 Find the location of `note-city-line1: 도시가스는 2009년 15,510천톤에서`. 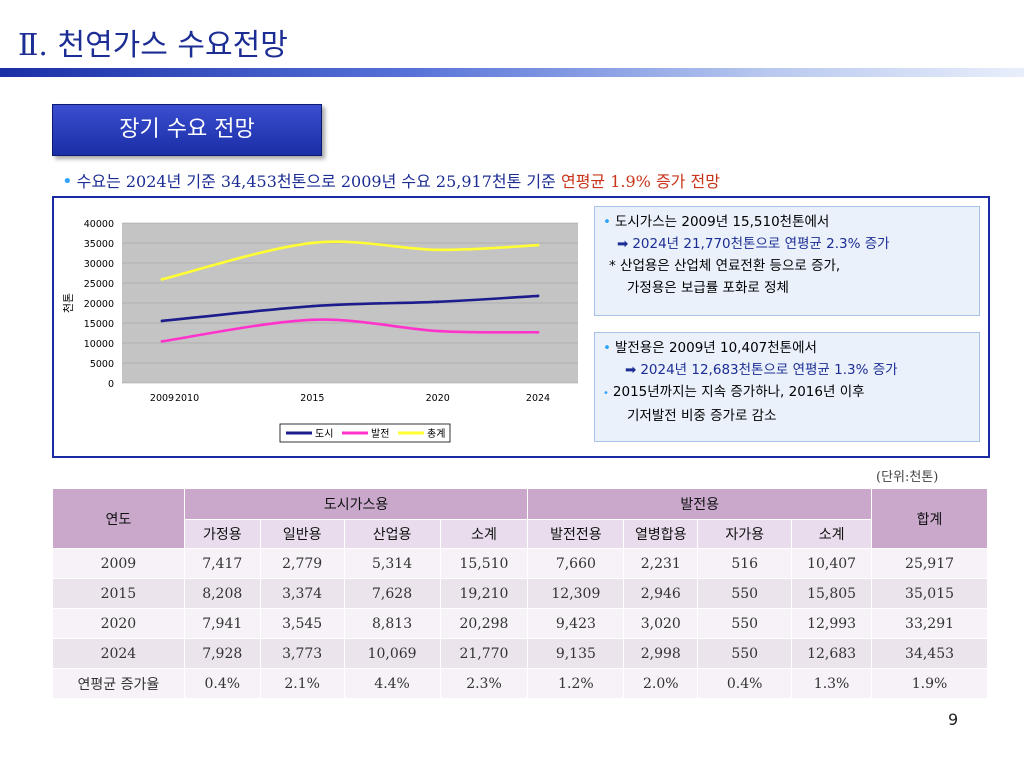

note-city-line1: 도시가스는 2009년 15,510천톤에서 is located at coordinates (722, 222).